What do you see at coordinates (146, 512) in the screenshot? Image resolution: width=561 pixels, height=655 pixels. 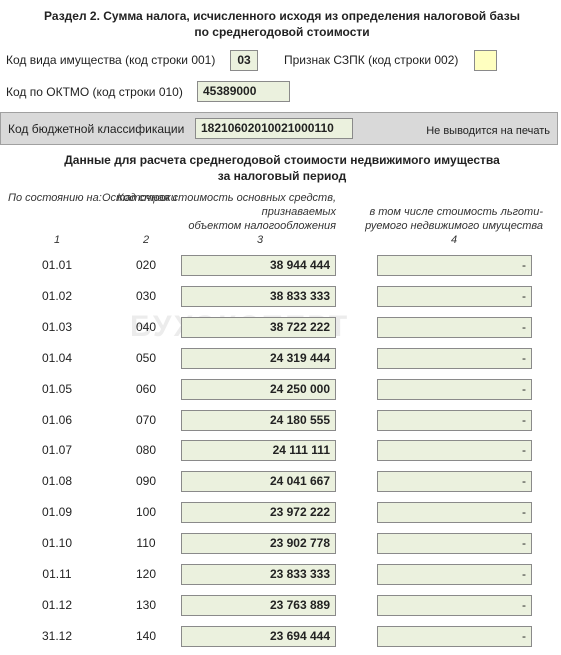 I see `code-cell: 100` at bounding box center [146, 512].